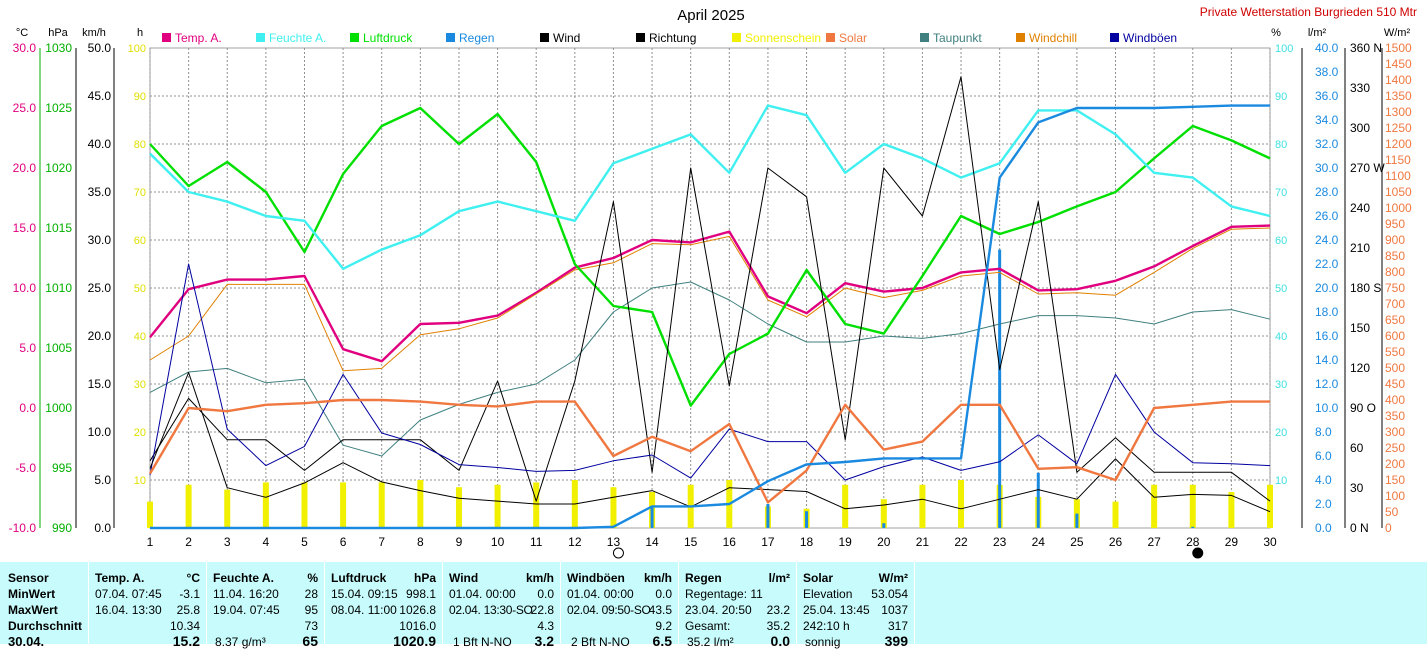 The height and width of the screenshot is (649, 1427). Describe the element at coordinates (58, 33) in the screenshot. I see `pressure-unit: hPa` at that location.